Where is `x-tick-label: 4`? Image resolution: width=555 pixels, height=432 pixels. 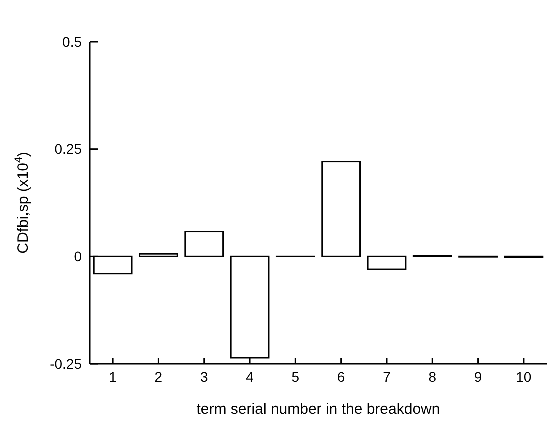
x-tick-label: 4 is located at coordinates (250, 377).